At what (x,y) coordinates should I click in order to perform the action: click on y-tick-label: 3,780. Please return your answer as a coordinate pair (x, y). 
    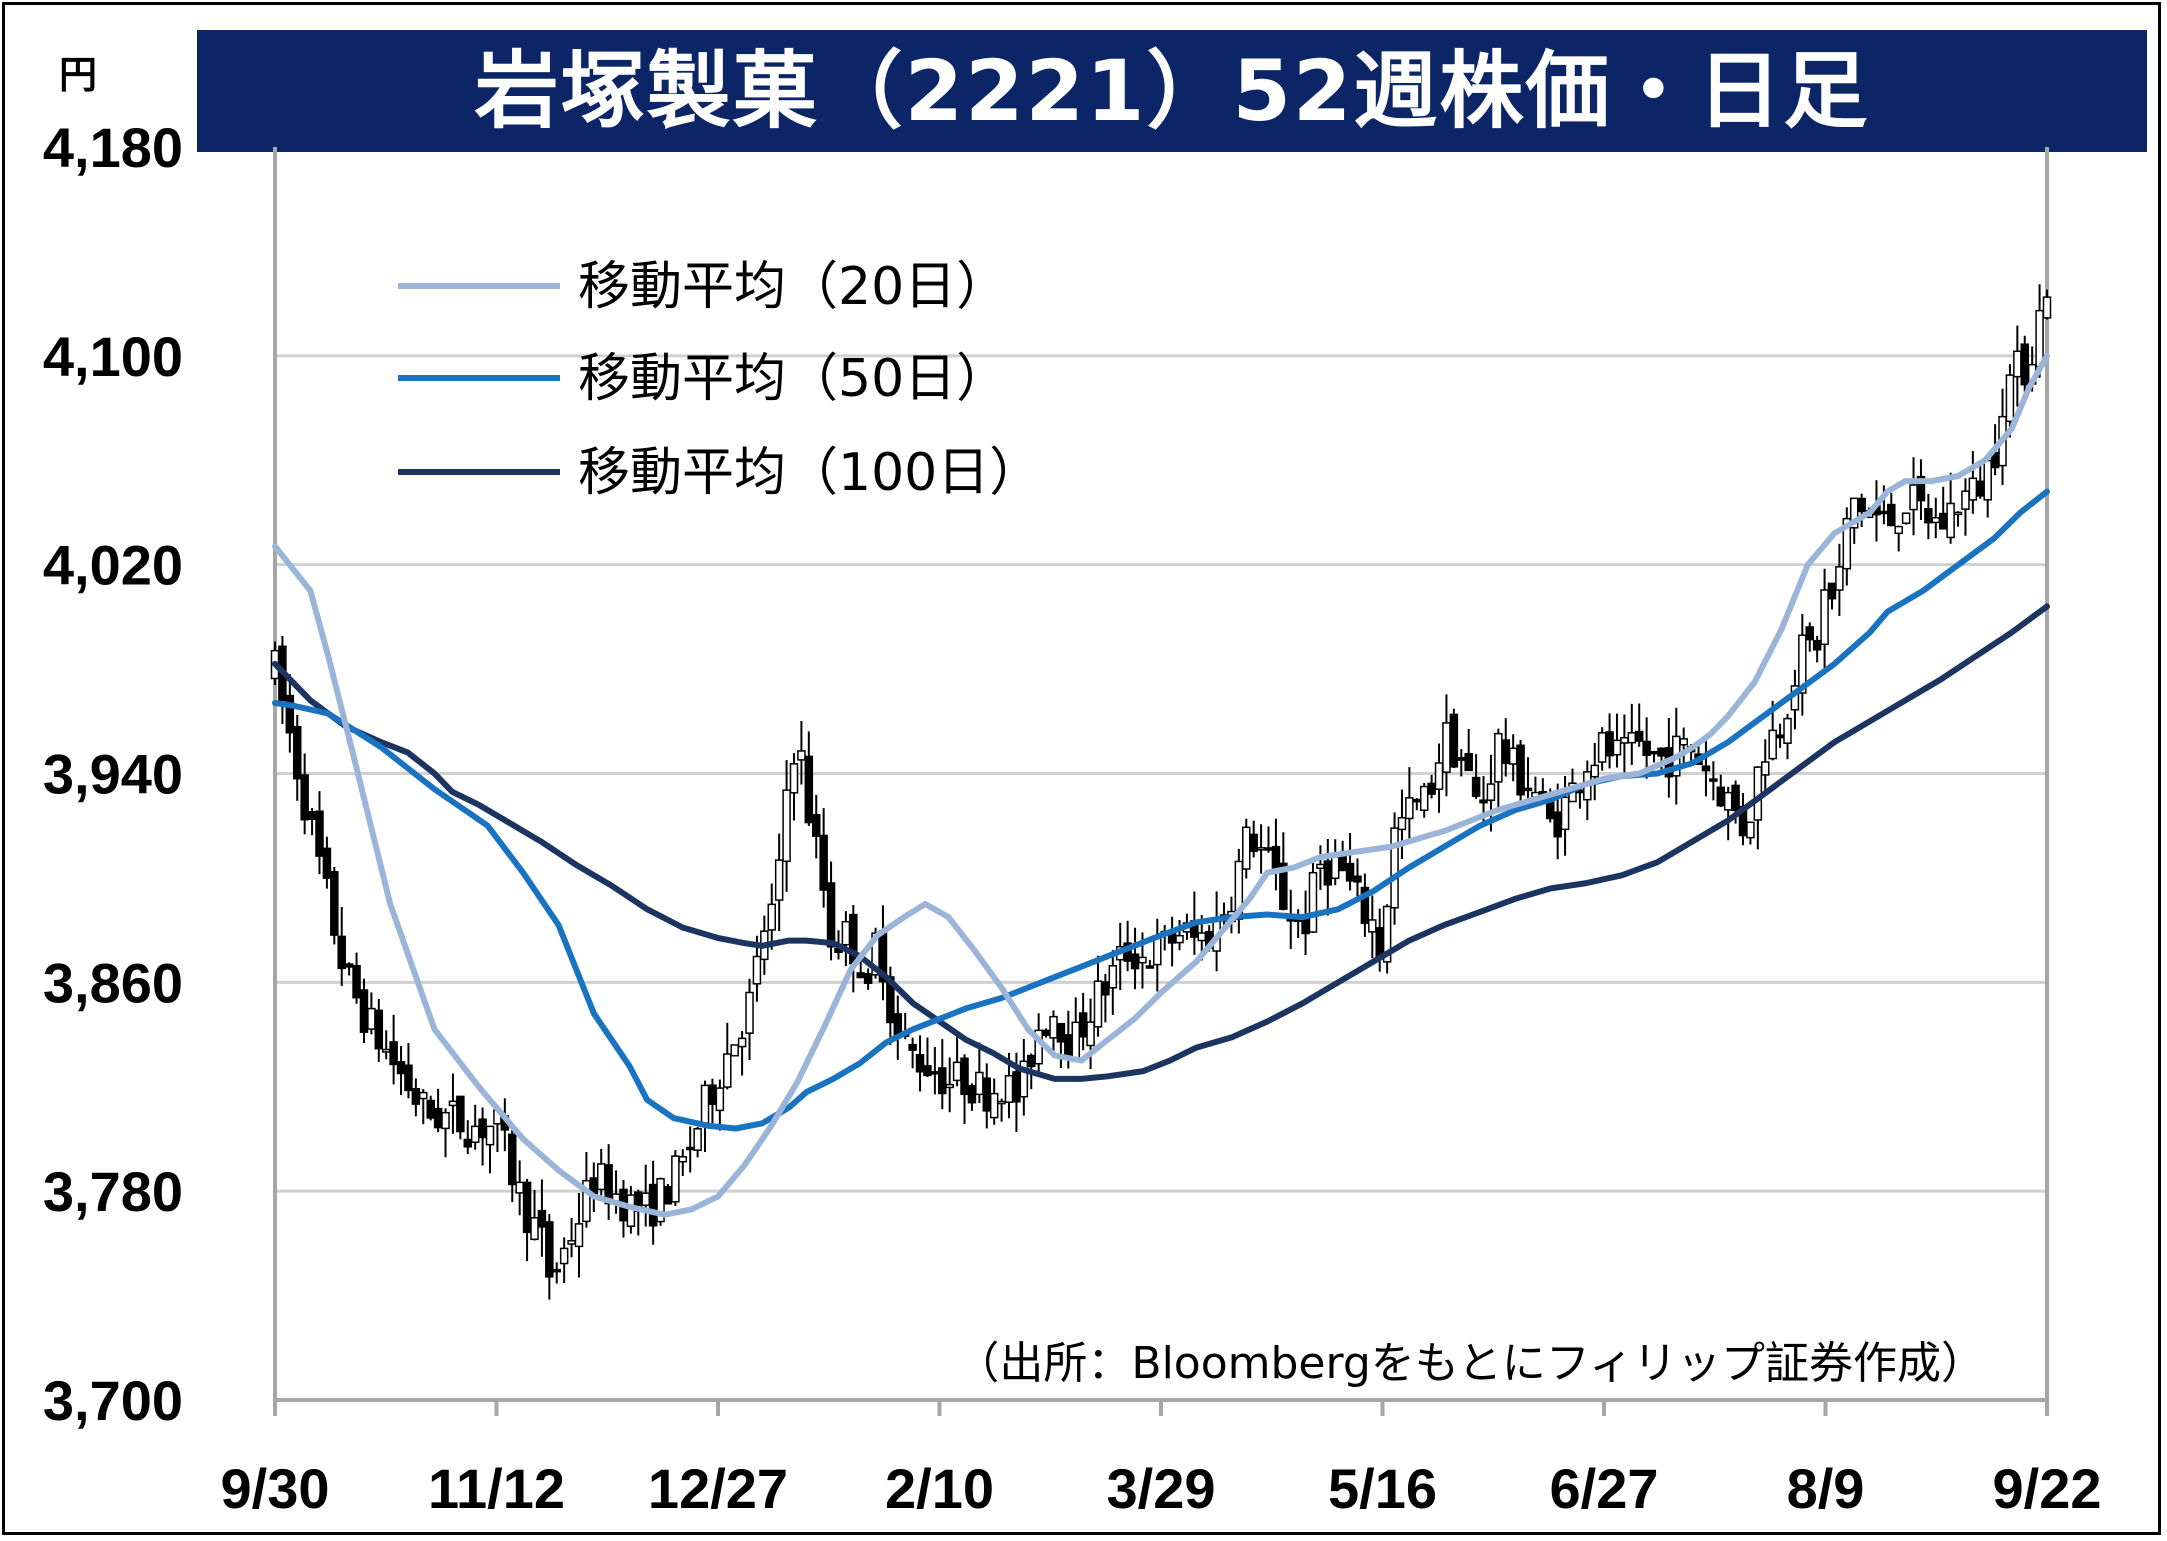
    Looking at the image, I should click on (113, 1191).